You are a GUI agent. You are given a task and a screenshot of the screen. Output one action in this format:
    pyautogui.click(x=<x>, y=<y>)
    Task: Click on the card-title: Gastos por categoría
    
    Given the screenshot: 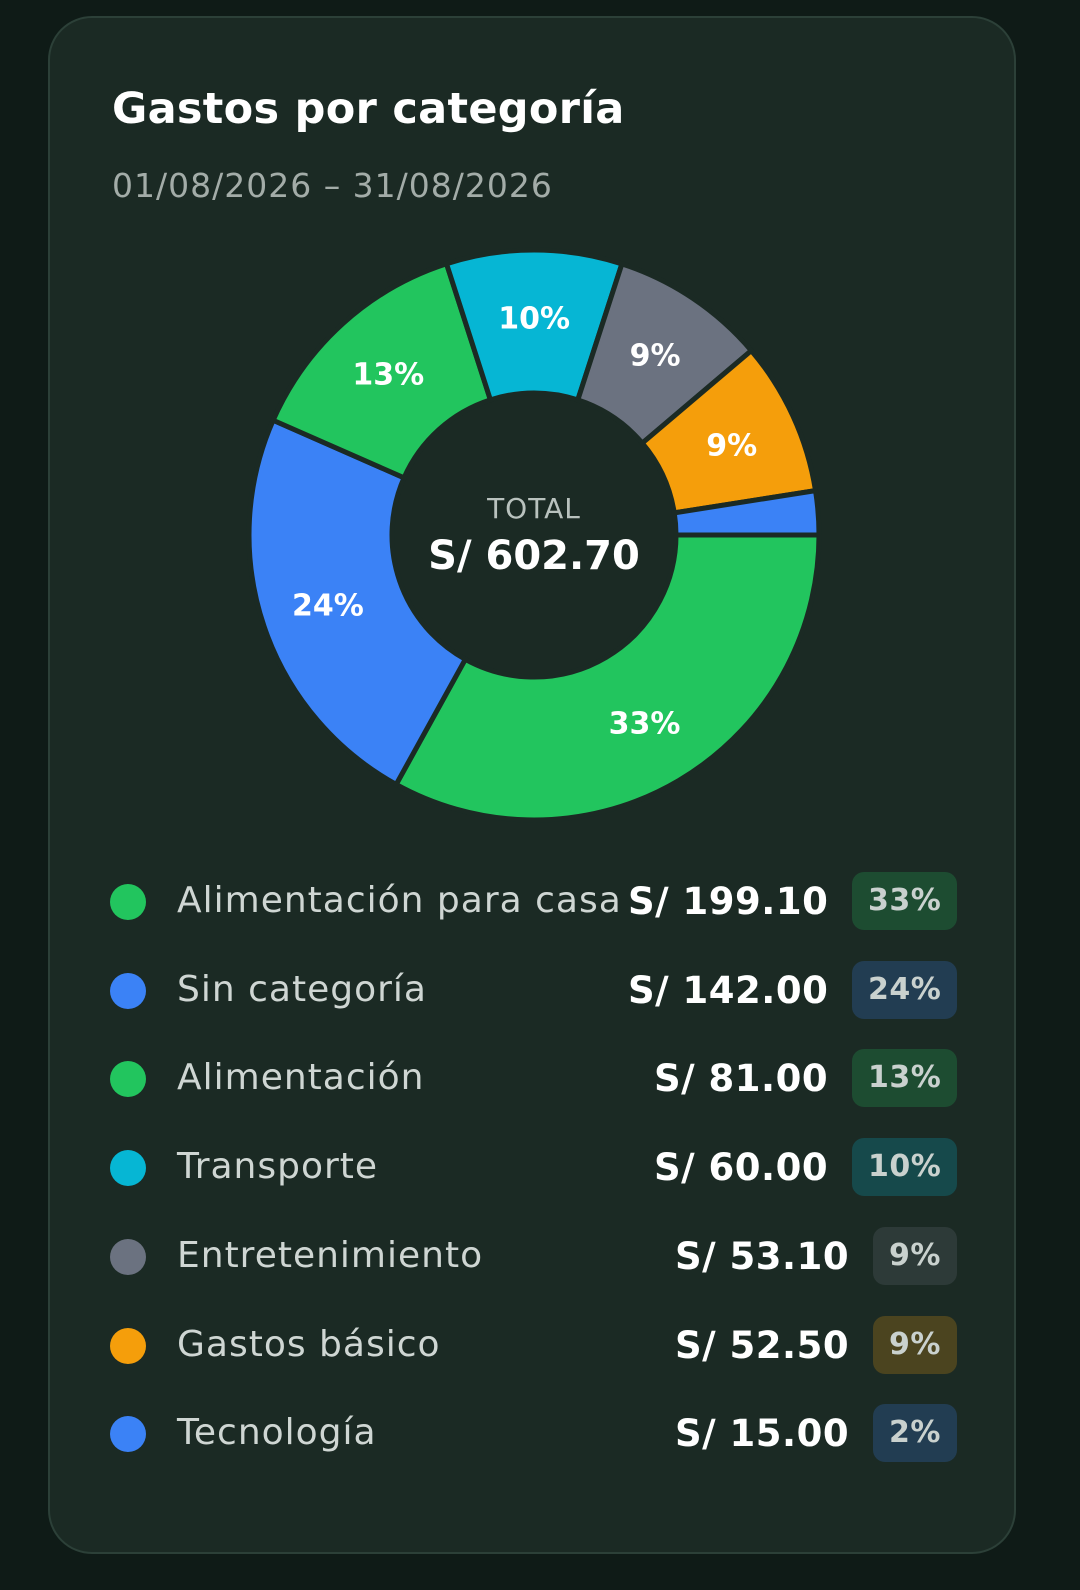 What is the action you would take?
    pyautogui.click(x=368, y=109)
    